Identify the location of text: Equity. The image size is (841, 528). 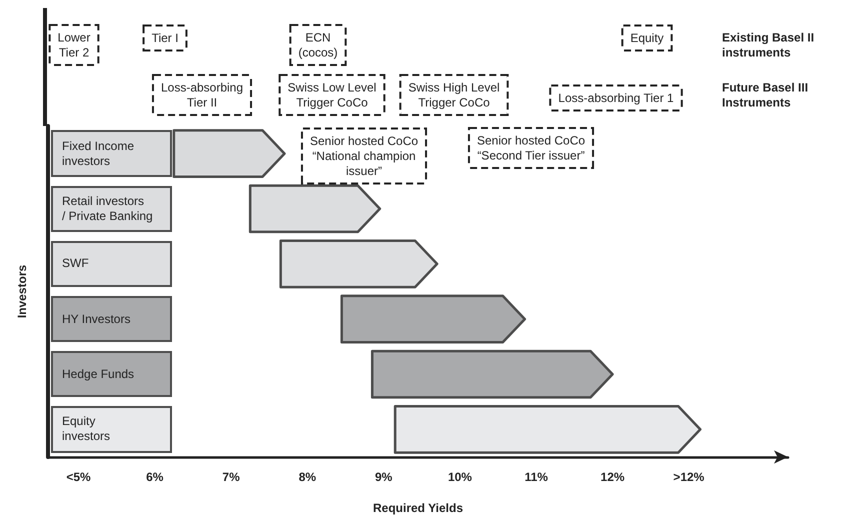
(647, 38).